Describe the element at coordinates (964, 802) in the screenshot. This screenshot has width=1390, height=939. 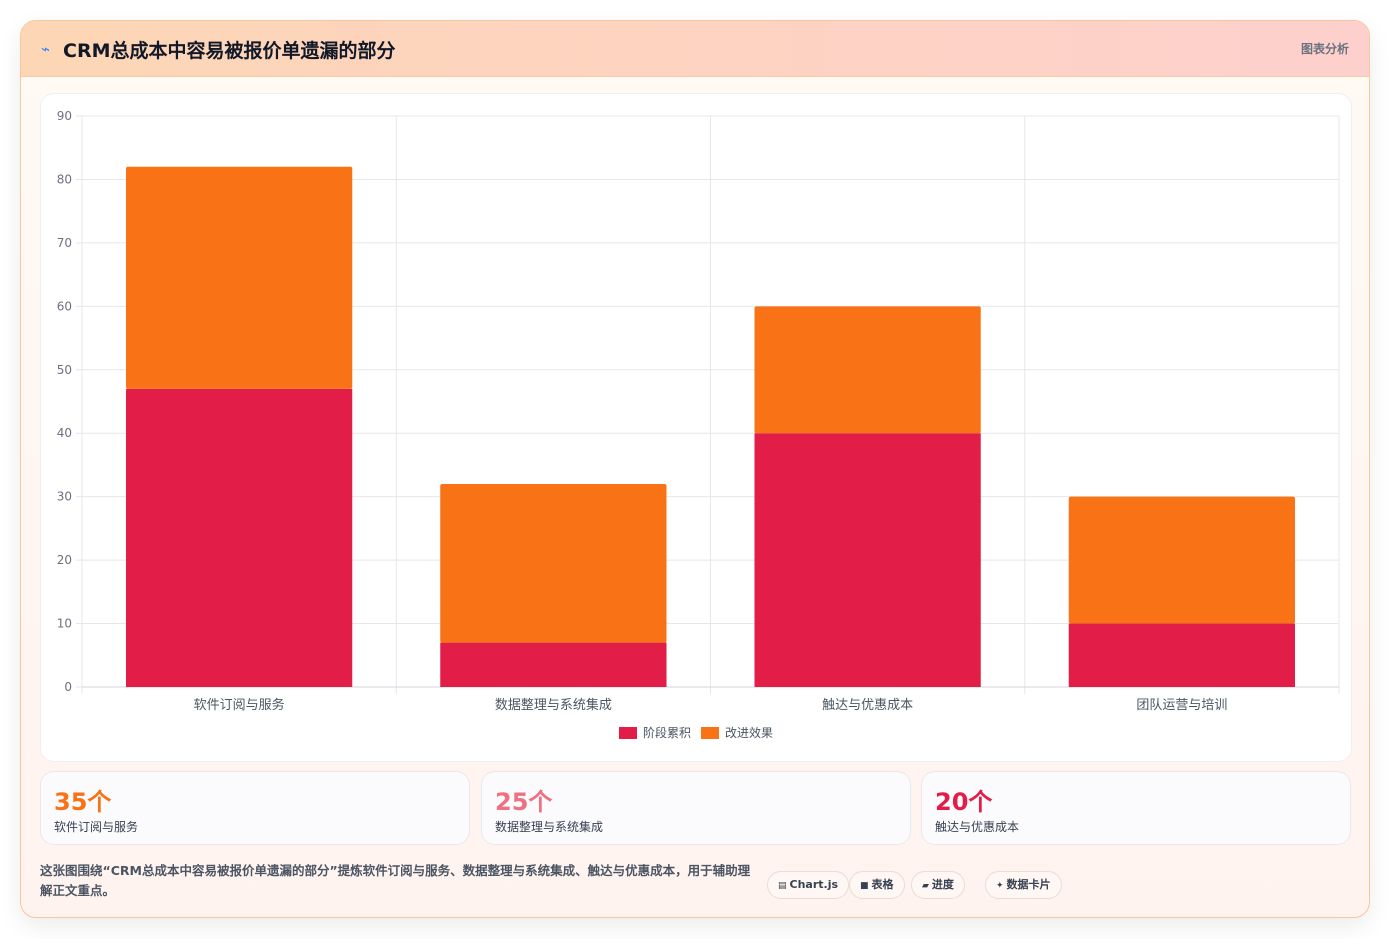
I see `stat-value: 20个` at that location.